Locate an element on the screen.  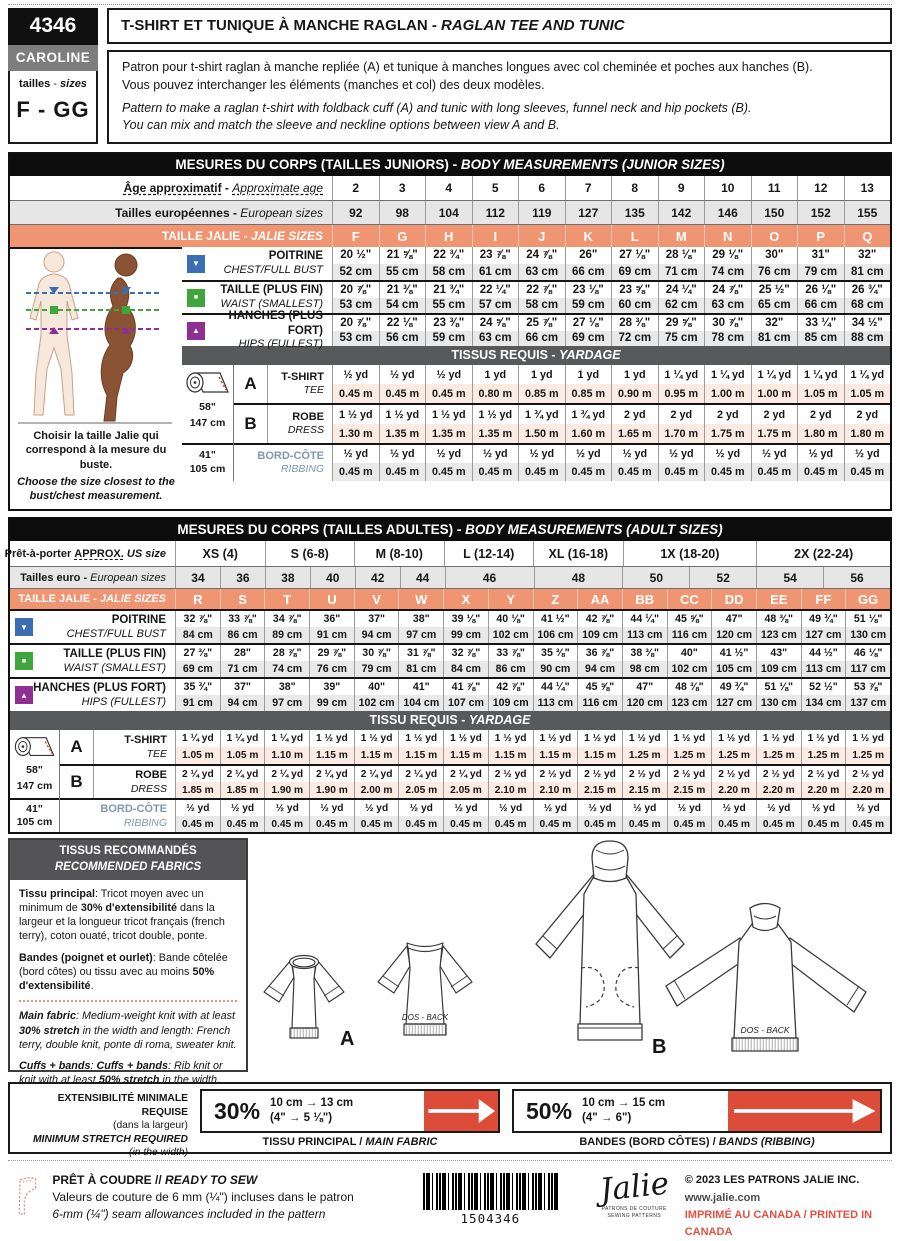
junior-jalie-size-cell: J is located at coordinates (541, 236).